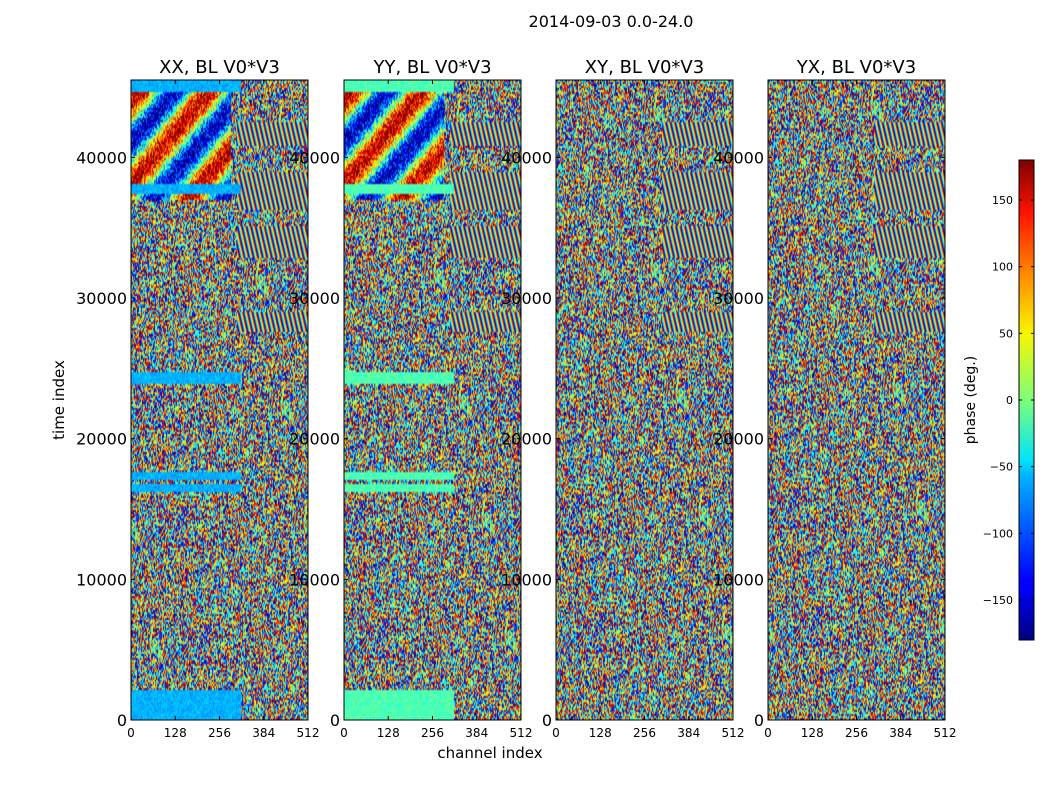  Describe the element at coordinates (219, 67) in the screenshot. I see `panel-title: XX, BL V0*V3` at that location.